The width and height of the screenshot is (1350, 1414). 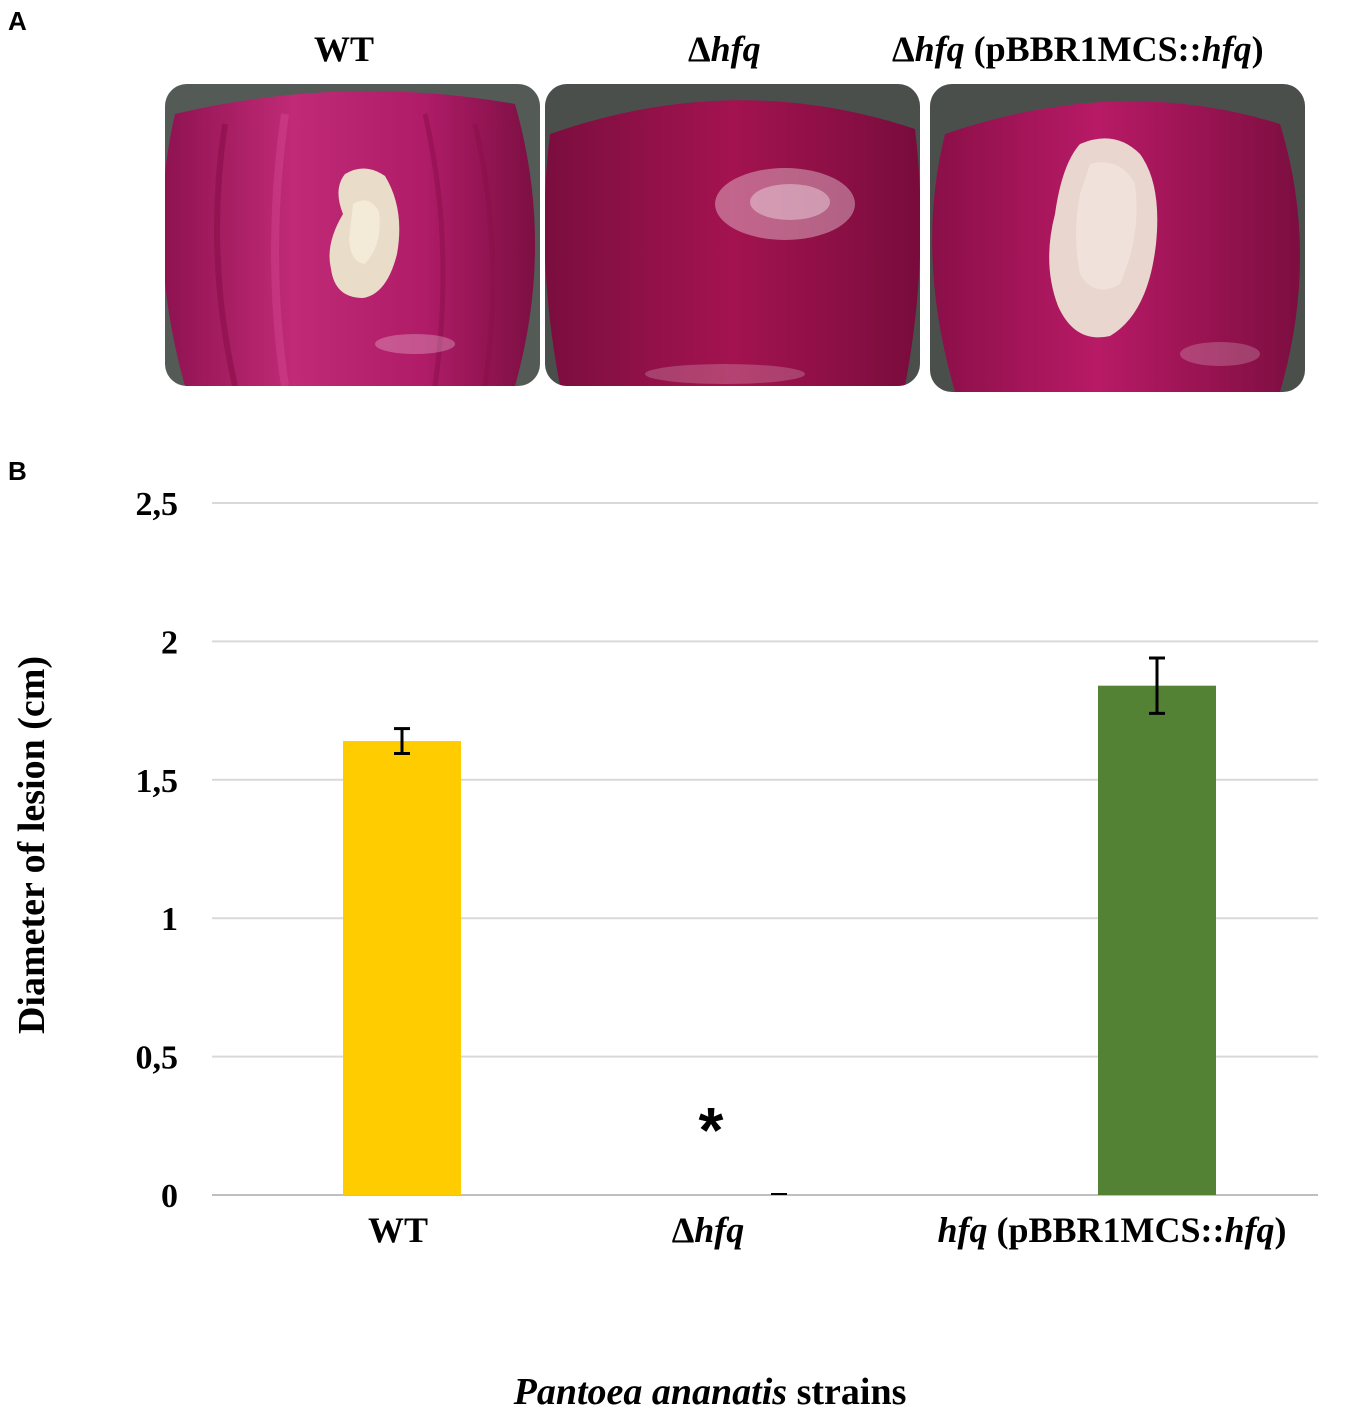 What do you see at coordinates (1111, 1230) in the screenshot?
I see `x-category-label-complemented: hfq (pBBR1MCS::hfq)` at bounding box center [1111, 1230].